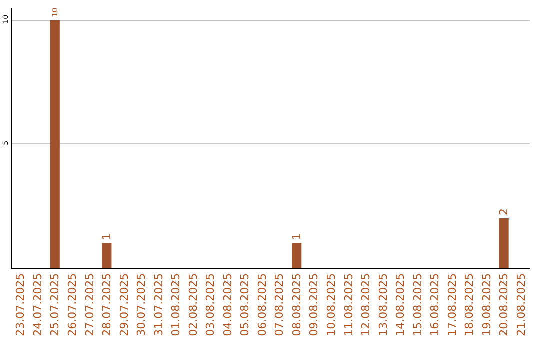 The image size is (540, 340). I want to click on x-tick-label: 26.07.2025, so click(73, 304).